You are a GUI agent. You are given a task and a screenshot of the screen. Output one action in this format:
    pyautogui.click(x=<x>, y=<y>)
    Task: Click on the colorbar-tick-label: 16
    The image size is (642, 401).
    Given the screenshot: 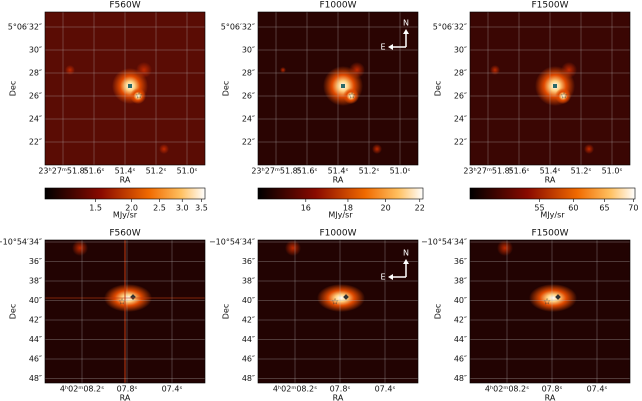 What is the action you would take?
    pyautogui.click(x=306, y=208)
    